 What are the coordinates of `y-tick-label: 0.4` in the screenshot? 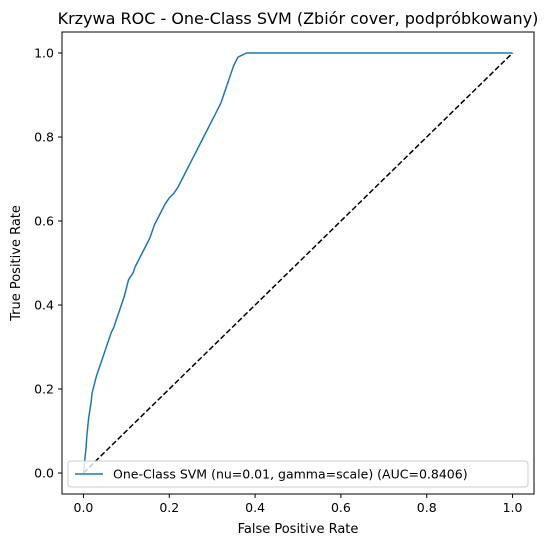 It's located at (44, 305).